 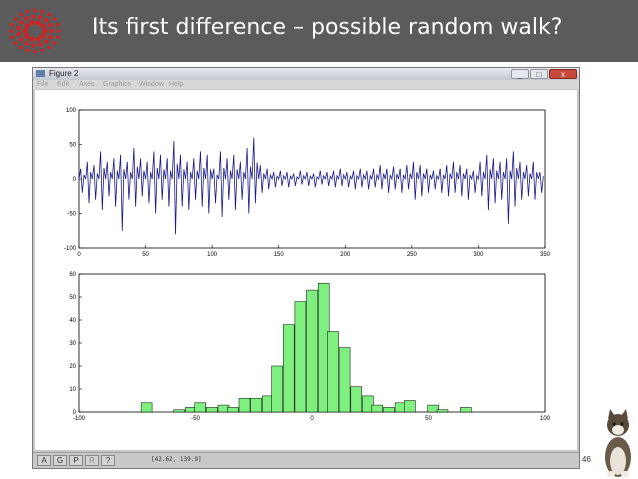 I want to click on histogram-x-tick-label: -50, so click(x=195, y=419).